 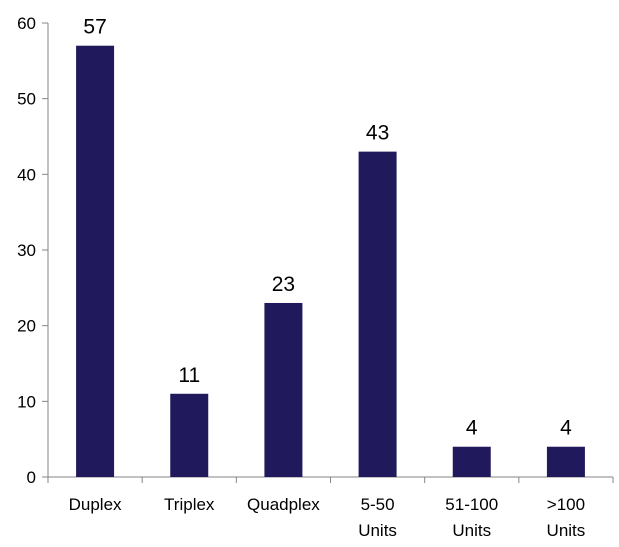 What do you see at coordinates (31, 477) in the screenshot?
I see `y-tick-label: 0` at bounding box center [31, 477].